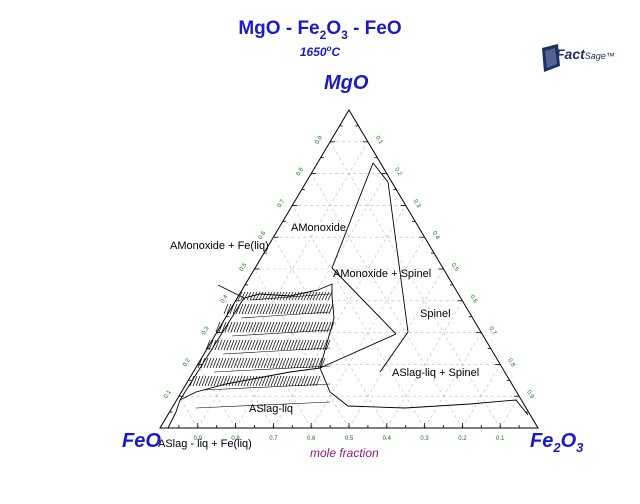 This screenshot has width=640, height=504. I want to click on axis-label: mole fraction, so click(344, 453).